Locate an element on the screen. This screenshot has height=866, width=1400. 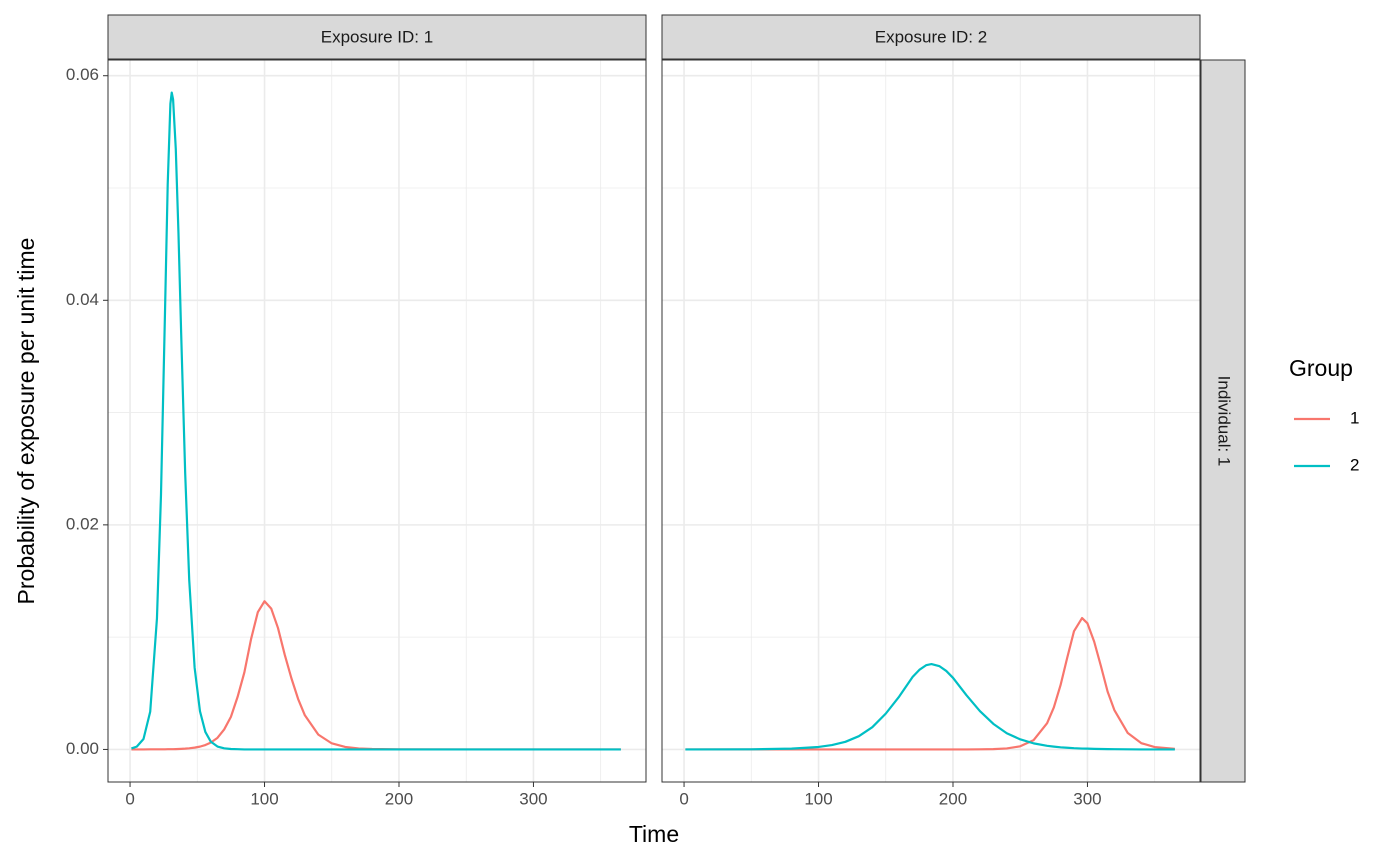
legend-label: 2 is located at coordinates (1354, 464).